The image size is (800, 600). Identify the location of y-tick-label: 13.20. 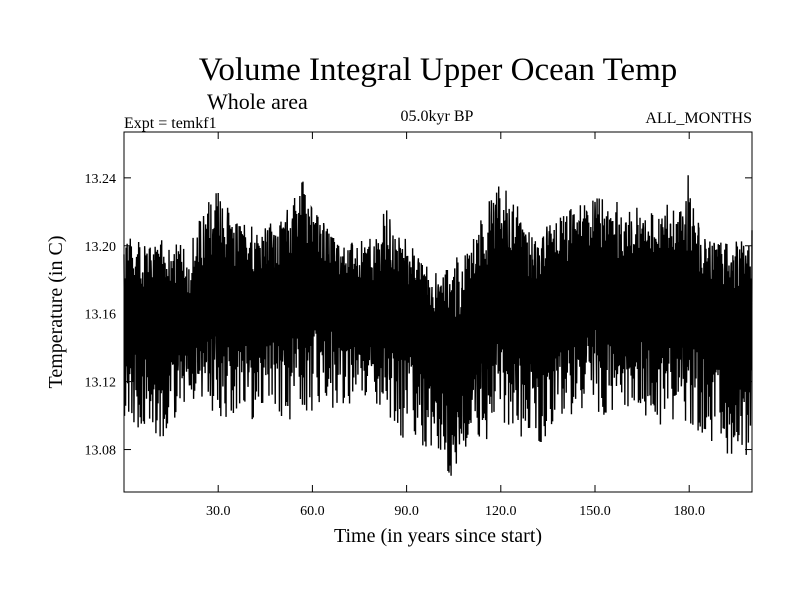
(101, 247).